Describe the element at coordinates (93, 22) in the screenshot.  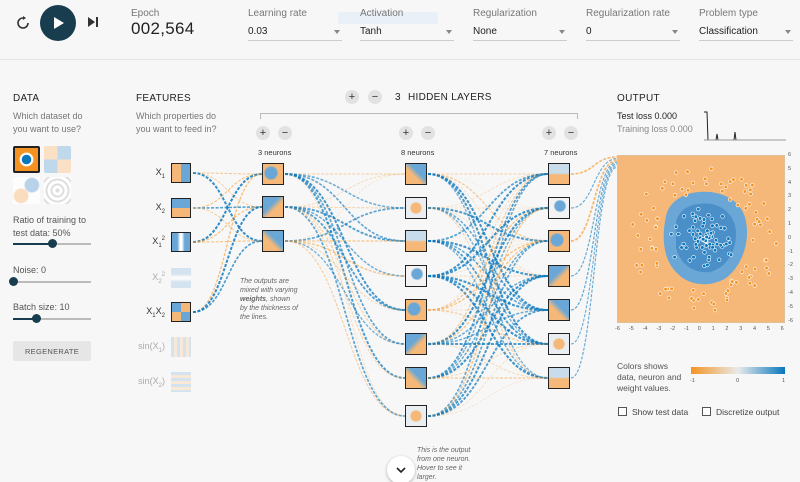
I see `step-button` at that location.